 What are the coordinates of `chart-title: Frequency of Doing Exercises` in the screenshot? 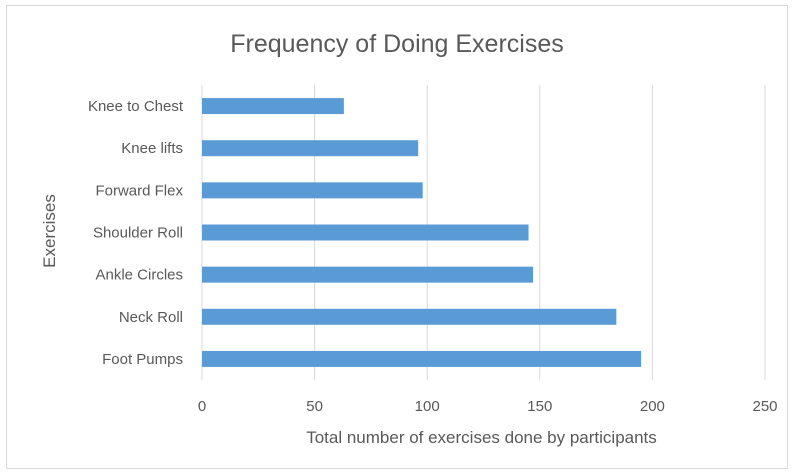 It's located at (397, 44).